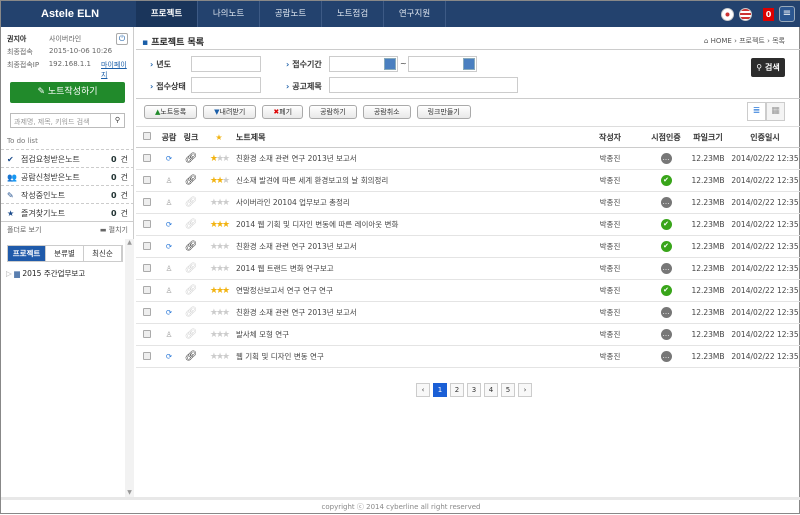  I want to click on list-view-button: ≣, so click(756, 111).